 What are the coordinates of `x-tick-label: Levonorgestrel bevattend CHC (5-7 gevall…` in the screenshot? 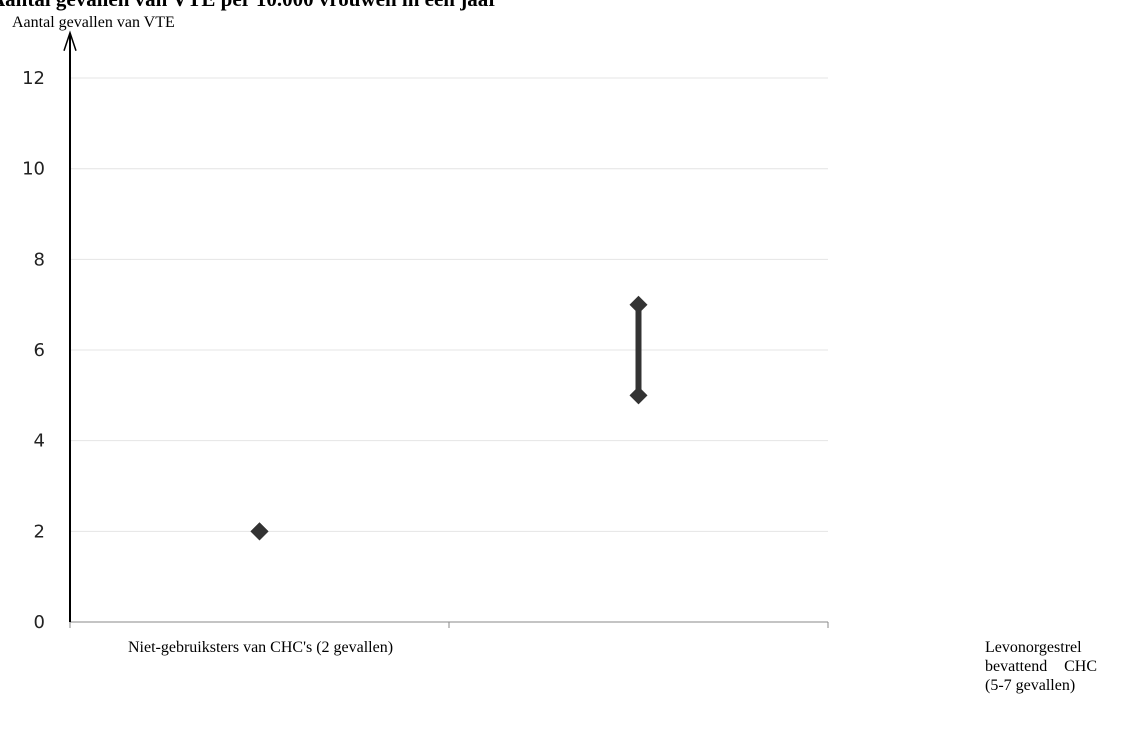 It's located at (1041, 666).